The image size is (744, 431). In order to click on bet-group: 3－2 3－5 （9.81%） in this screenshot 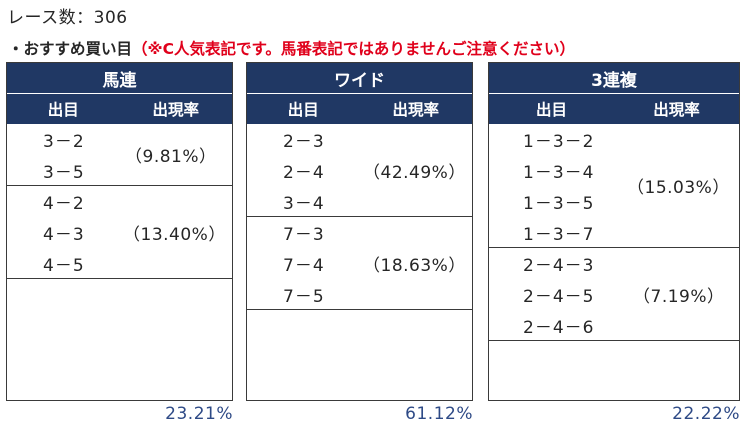, I will do `click(119, 155)`.